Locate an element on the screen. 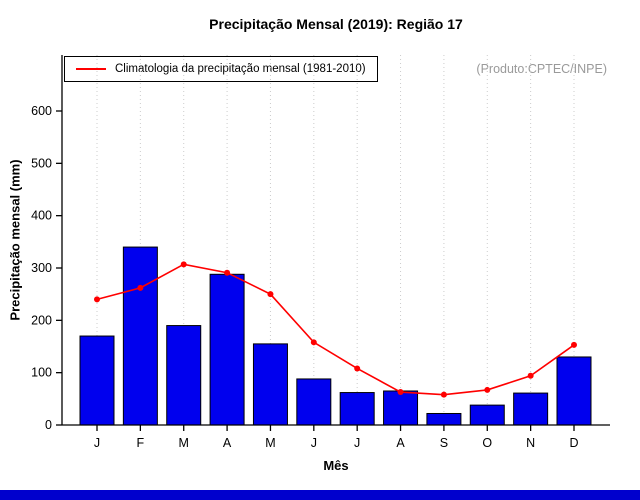  y-tick-label: 400 is located at coordinates (41, 216).